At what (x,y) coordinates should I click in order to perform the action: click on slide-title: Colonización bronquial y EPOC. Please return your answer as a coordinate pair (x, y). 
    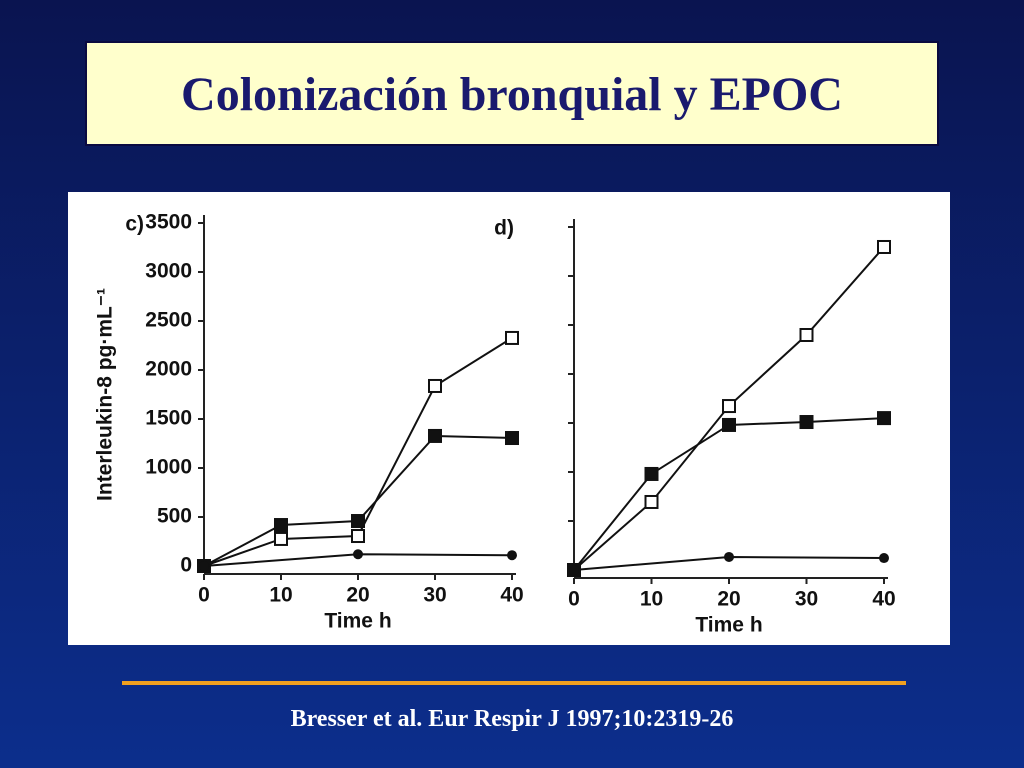
    Looking at the image, I should click on (512, 94).